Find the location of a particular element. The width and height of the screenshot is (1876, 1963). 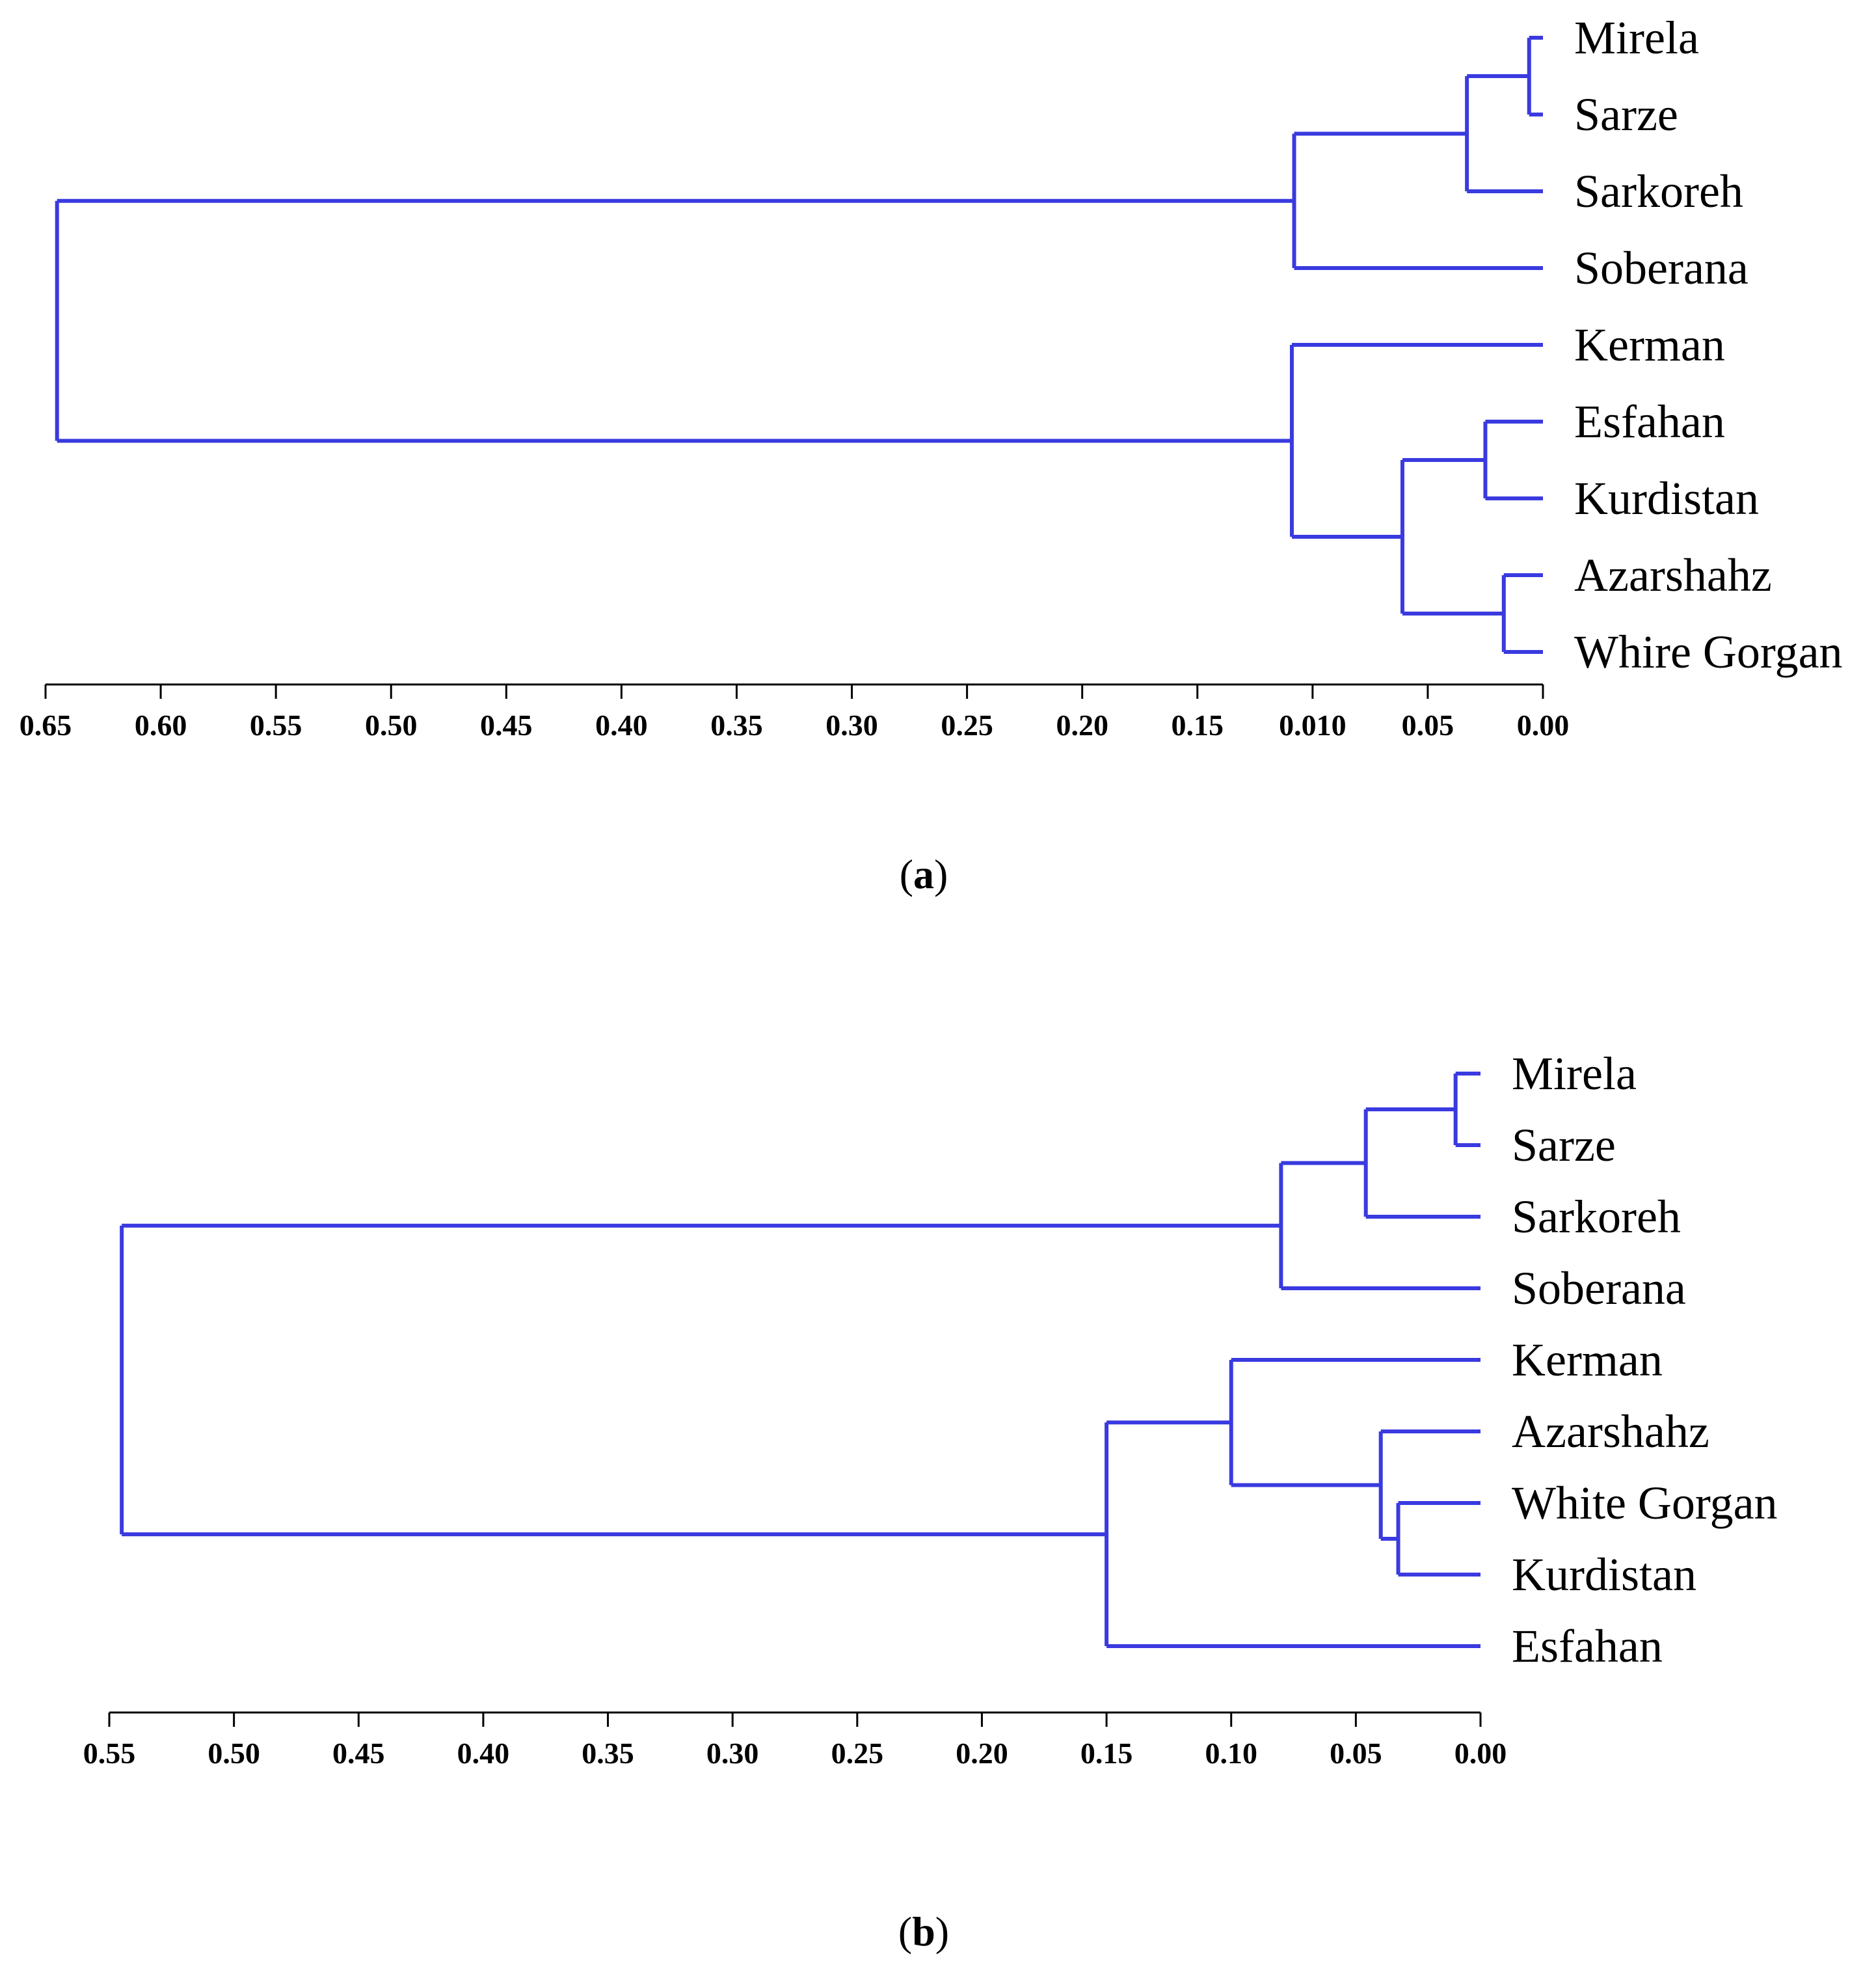

x-tick-label: 0.60 is located at coordinates (161, 726).